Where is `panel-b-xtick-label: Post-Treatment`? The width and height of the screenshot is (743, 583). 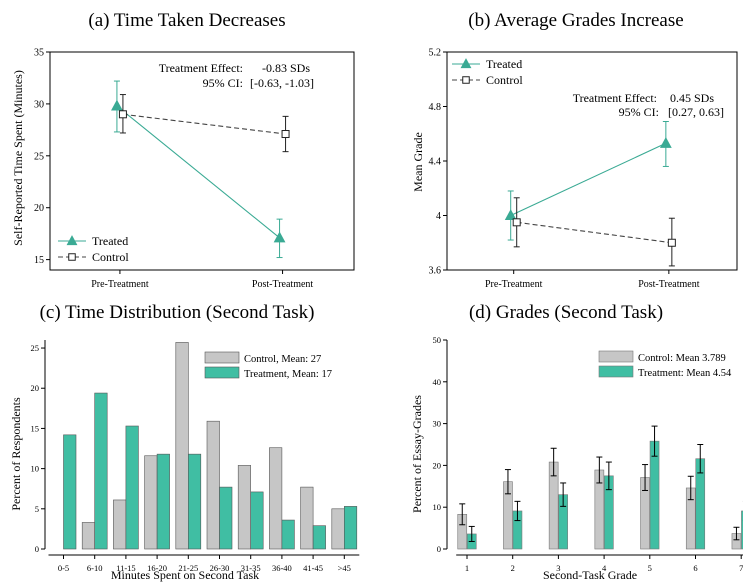
panel-b-xtick-label: Post-Treatment is located at coordinates (669, 284).